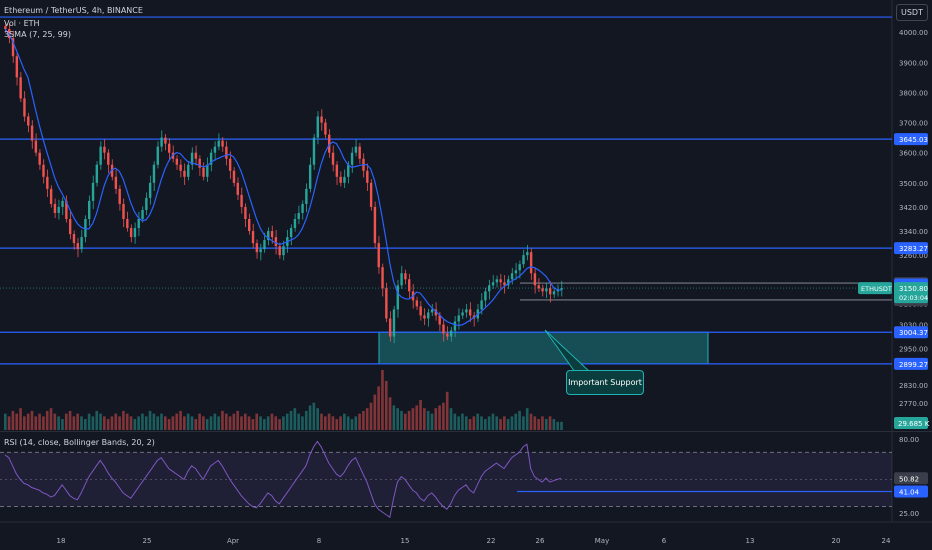 This screenshot has height=550, width=932. I want to click on time-axis-label: Apr, so click(233, 541).